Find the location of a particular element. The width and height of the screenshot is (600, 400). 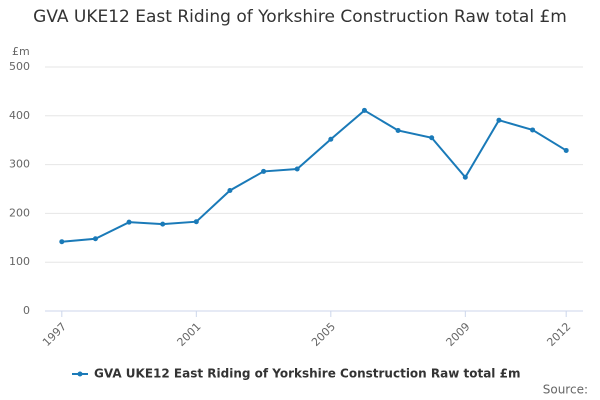

y-tick-label: 100 is located at coordinates (19, 261).